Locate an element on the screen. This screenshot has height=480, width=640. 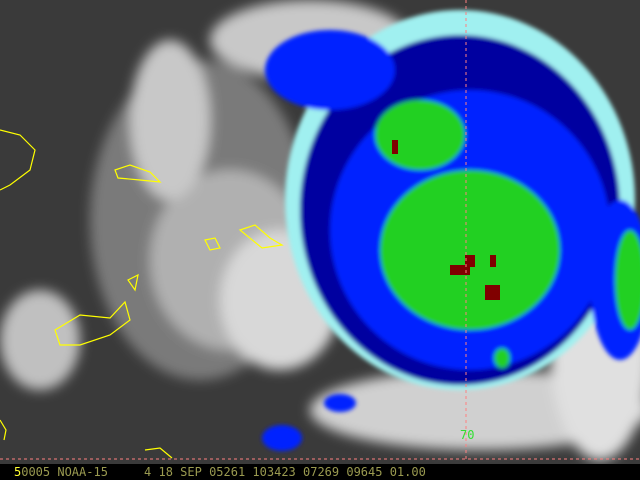
coldest-tops is located at coordinates (446, 220).